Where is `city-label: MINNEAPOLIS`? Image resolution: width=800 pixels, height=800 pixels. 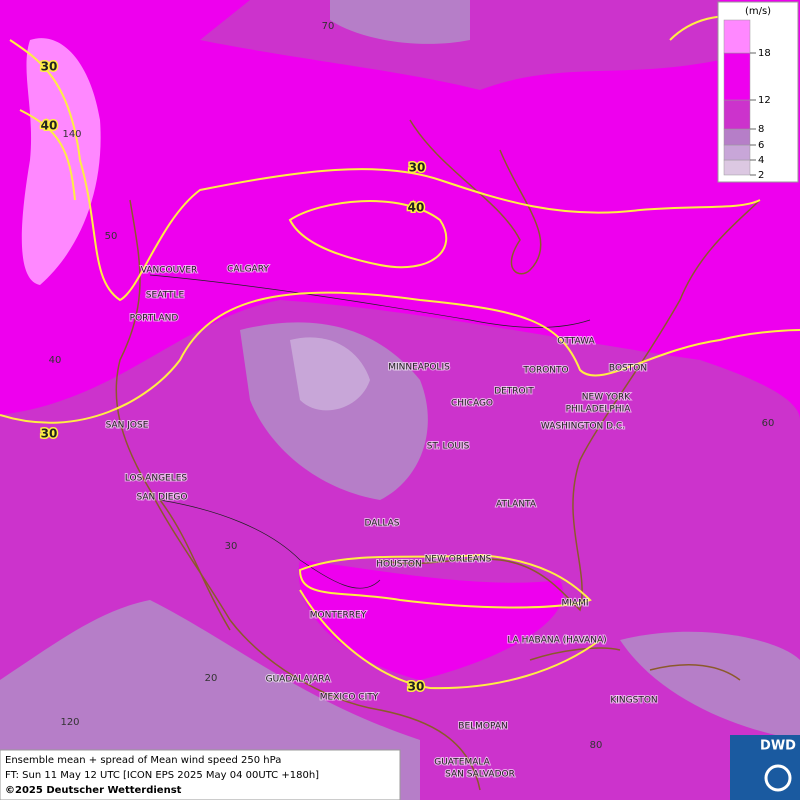
city-label: MINNEAPOLIS is located at coordinates (419, 368).